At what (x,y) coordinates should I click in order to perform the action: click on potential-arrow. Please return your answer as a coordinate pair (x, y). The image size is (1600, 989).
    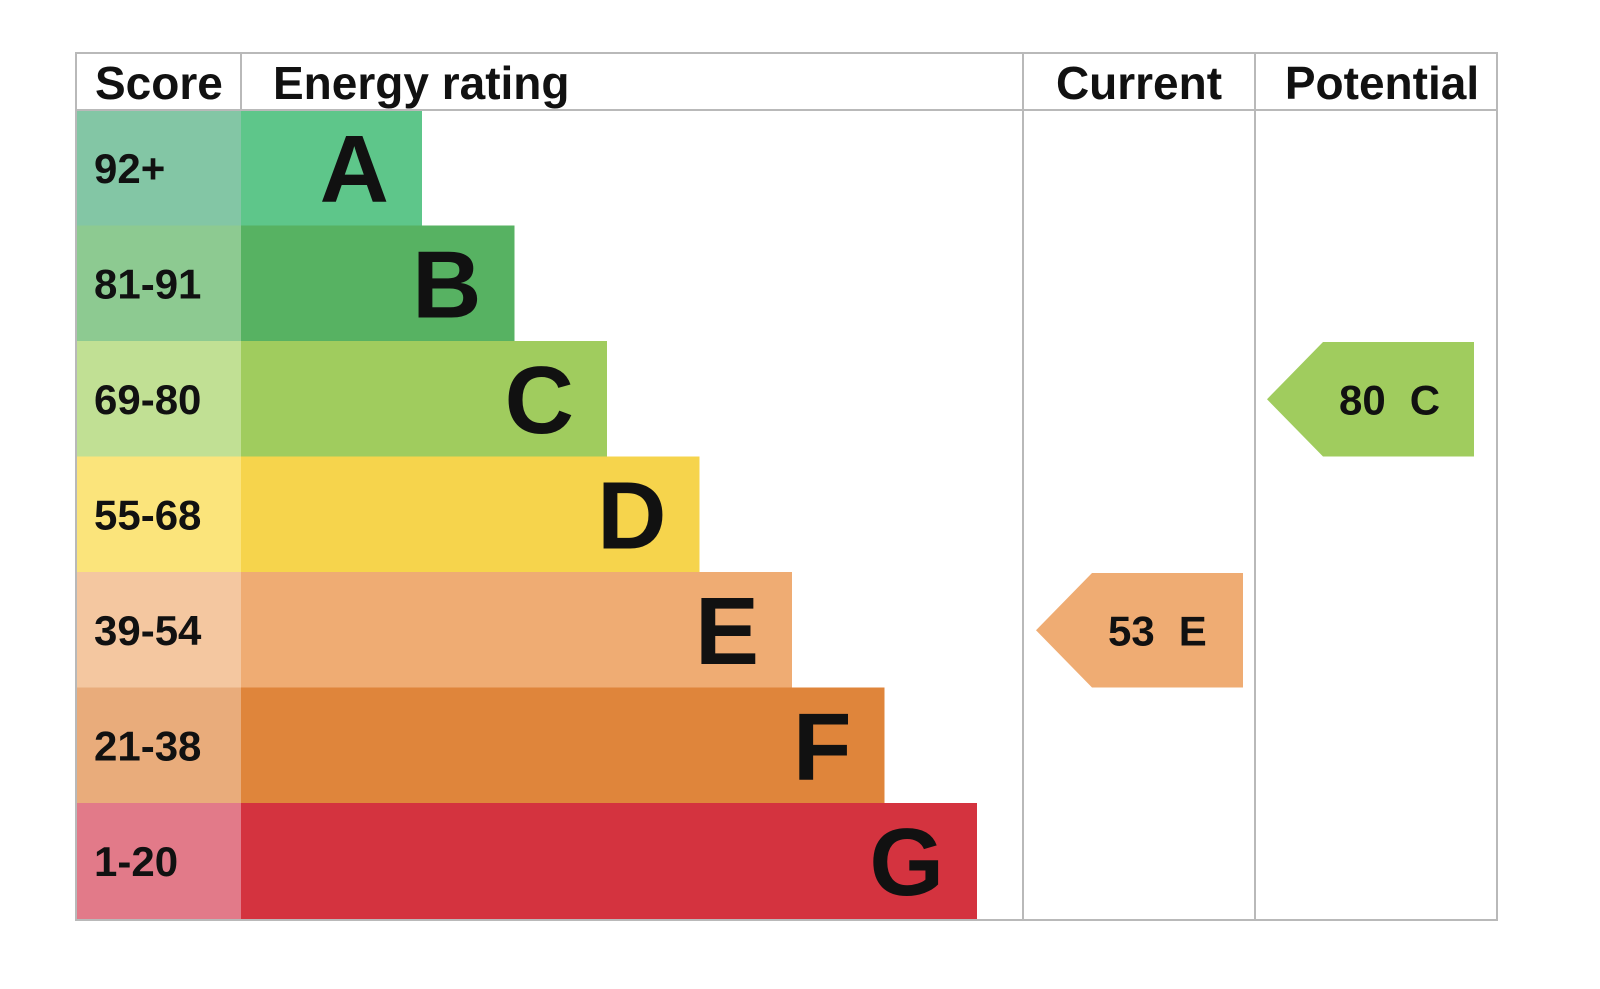
    Looking at the image, I should click on (1370, 399).